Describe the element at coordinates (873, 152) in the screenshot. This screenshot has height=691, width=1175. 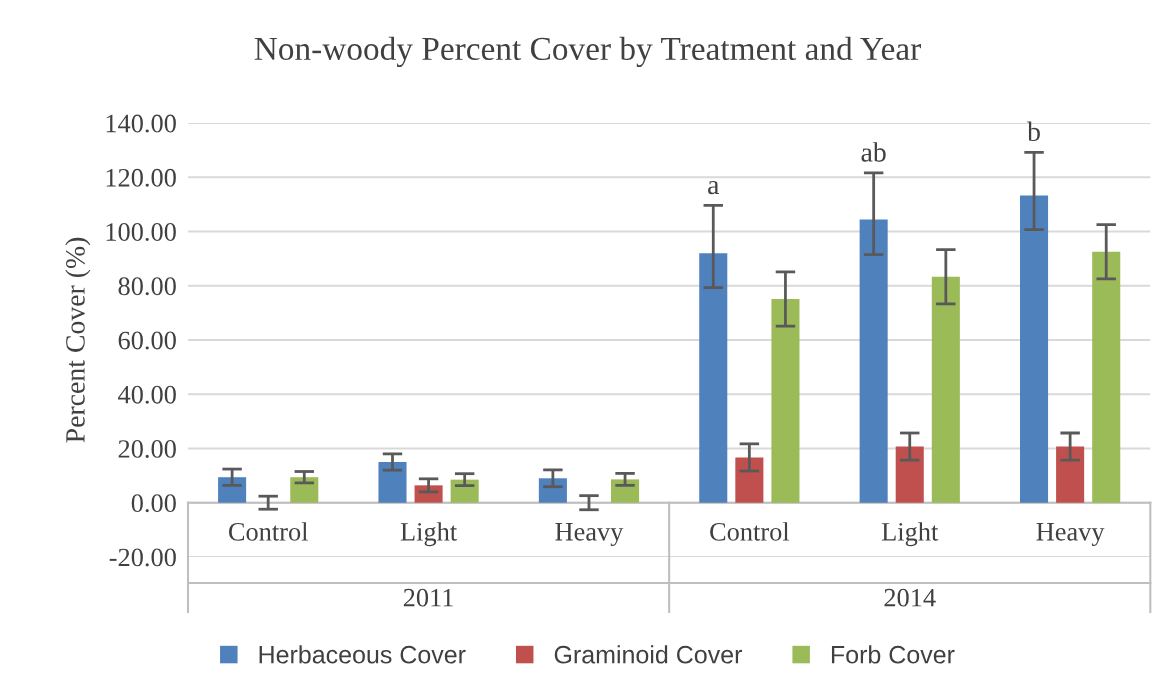
I see `data-label: ab` at that location.